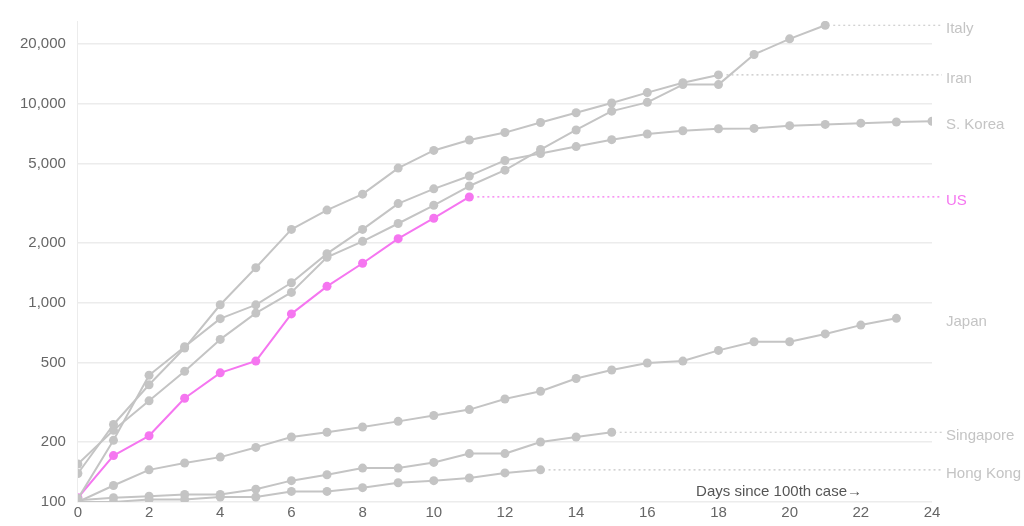 The height and width of the screenshot is (526, 1024). I want to click on x-tick-label: 10, so click(434, 512).